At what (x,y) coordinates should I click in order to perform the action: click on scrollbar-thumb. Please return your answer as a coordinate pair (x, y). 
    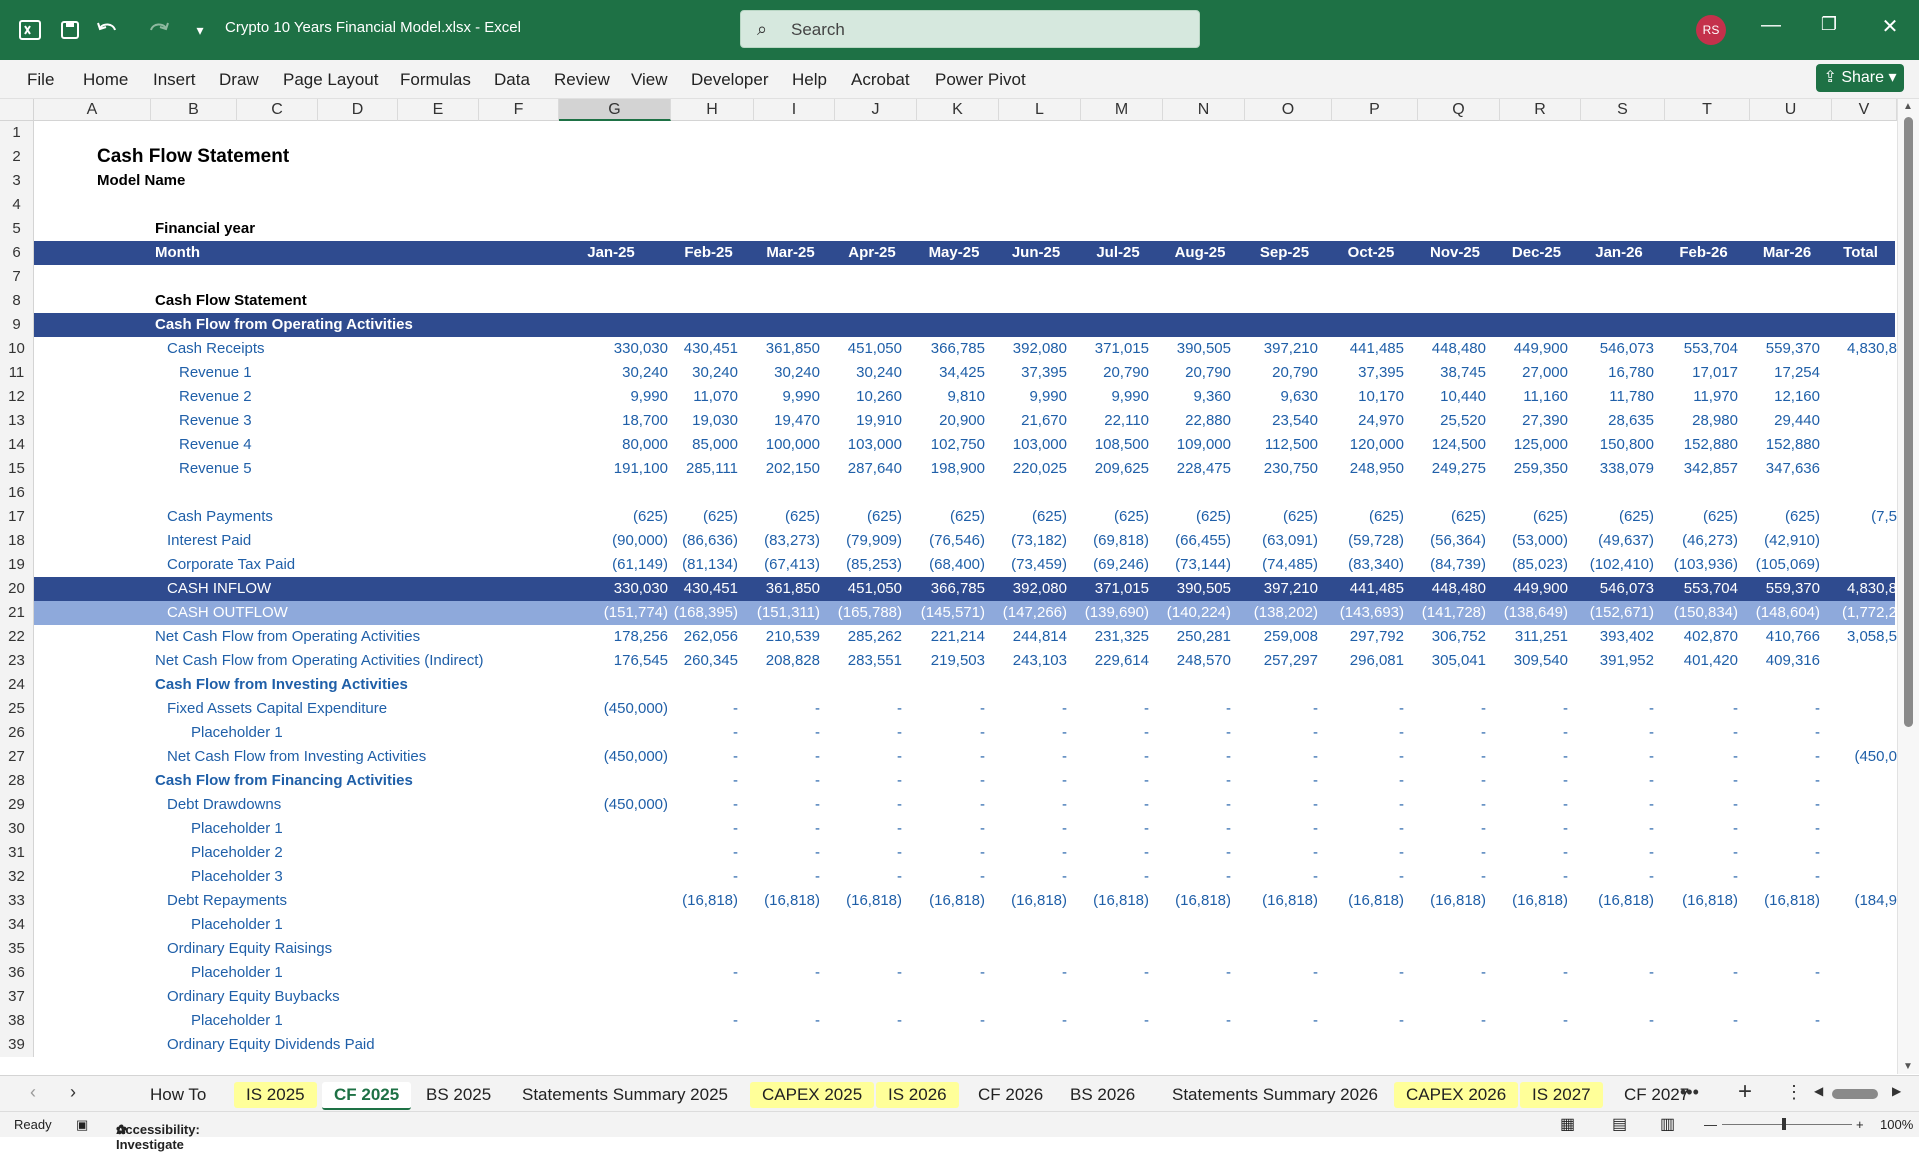
    Looking at the image, I should click on (1908, 422).